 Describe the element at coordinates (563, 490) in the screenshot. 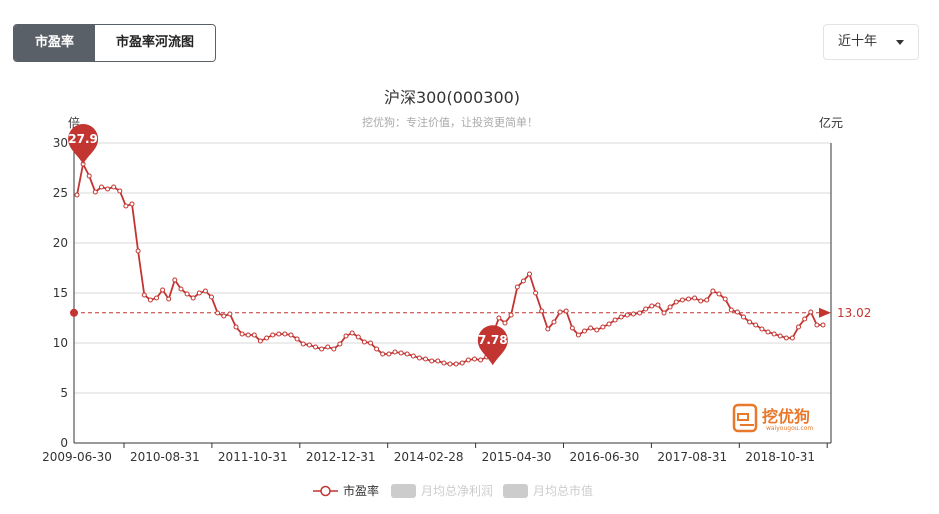

I see `legend-label: 月均总市值` at that location.